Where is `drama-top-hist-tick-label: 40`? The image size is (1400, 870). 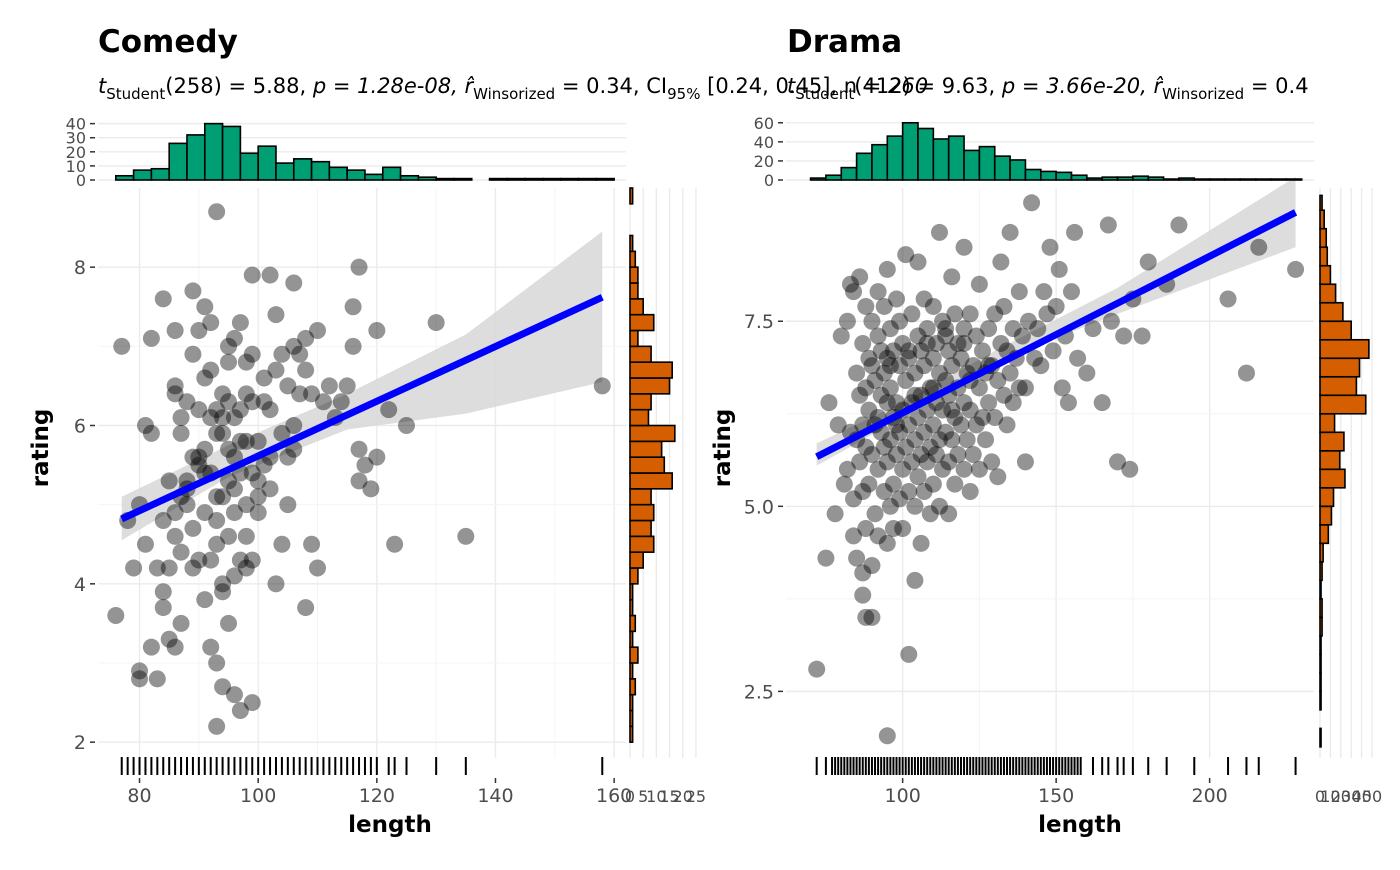 drama-top-hist-tick-label: 40 is located at coordinates (764, 142).